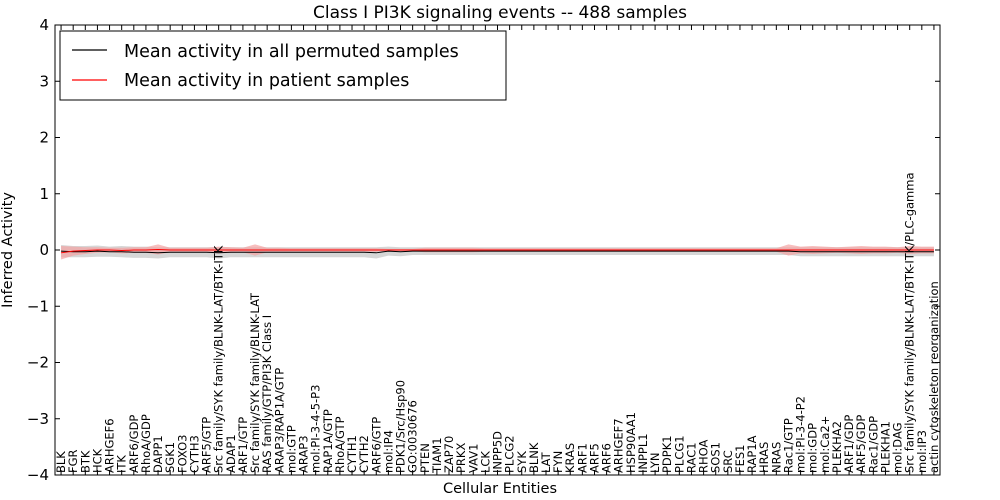 This screenshot has width=1000, height=500. I want to click on x-tick-label: RHOA, so click(704, 456).